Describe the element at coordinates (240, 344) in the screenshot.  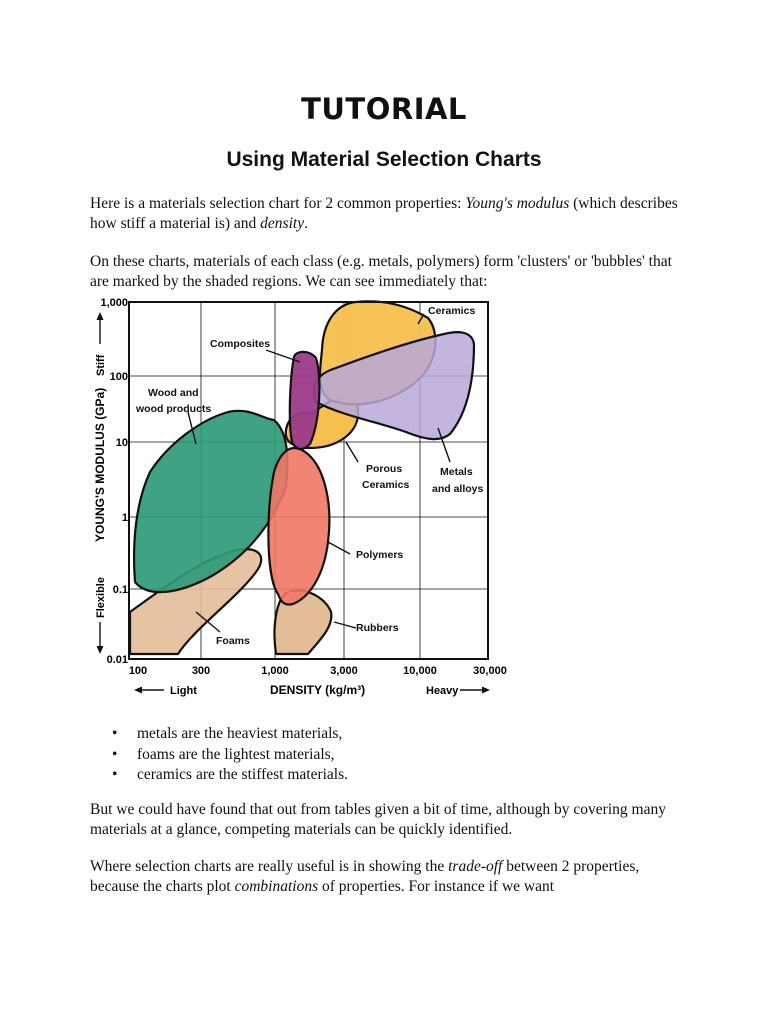
I see `label-composites: Composites` at that location.